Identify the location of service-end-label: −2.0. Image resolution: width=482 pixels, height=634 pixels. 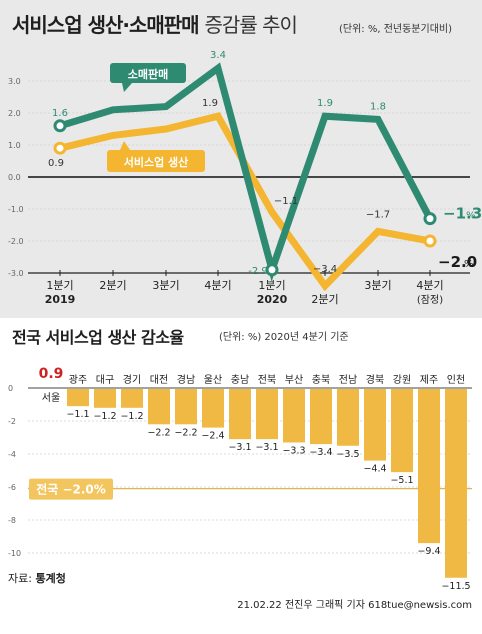
(457, 262).